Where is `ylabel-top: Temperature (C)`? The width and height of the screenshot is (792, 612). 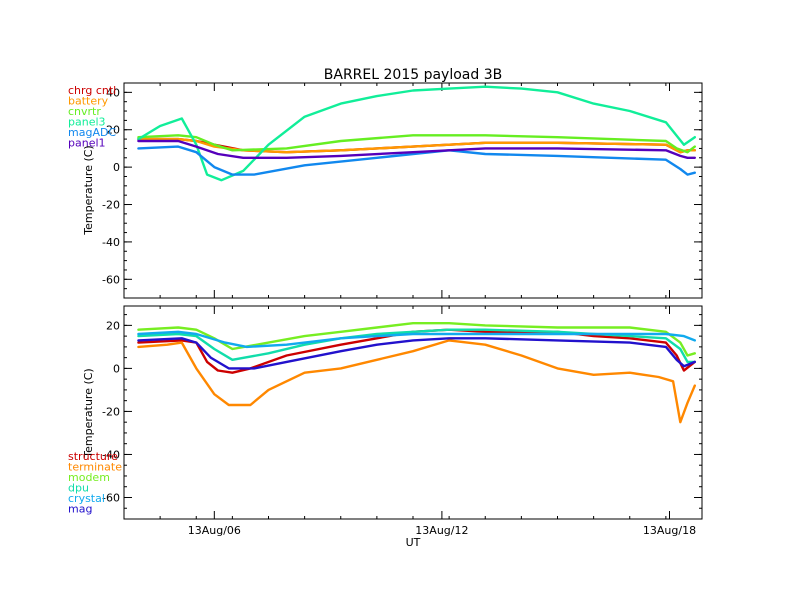 ylabel-top: Temperature (C) is located at coordinates (88, 190).